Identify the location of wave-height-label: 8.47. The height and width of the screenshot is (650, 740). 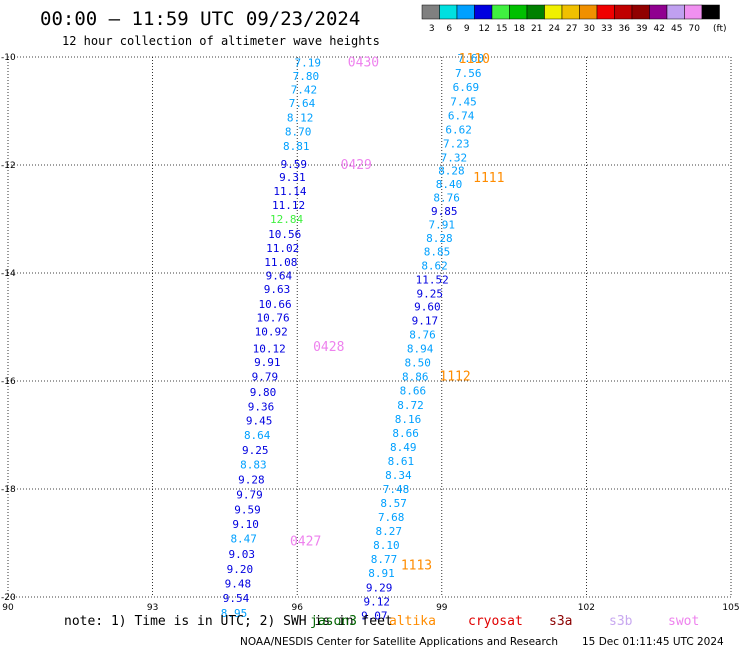
(243, 539).